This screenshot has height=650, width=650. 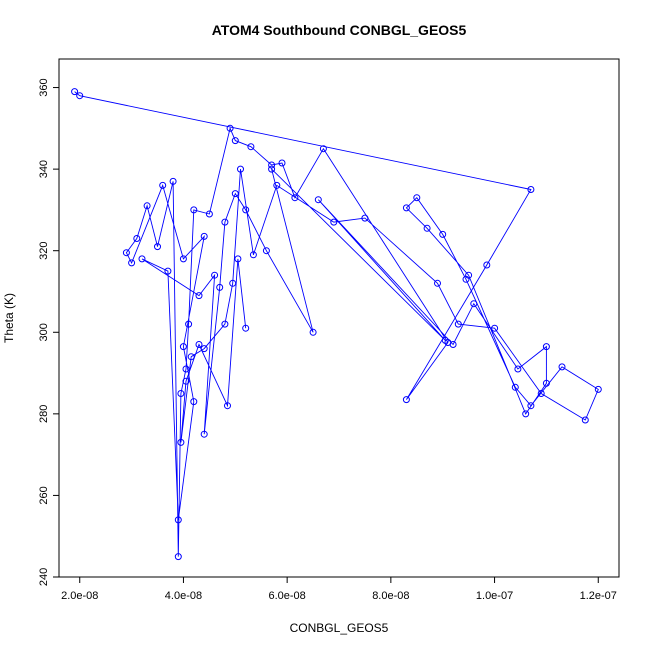 What do you see at coordinates (44, 414) in the screenshot?
I see `y-tick-label: 280` at bounding box center [44, 414].